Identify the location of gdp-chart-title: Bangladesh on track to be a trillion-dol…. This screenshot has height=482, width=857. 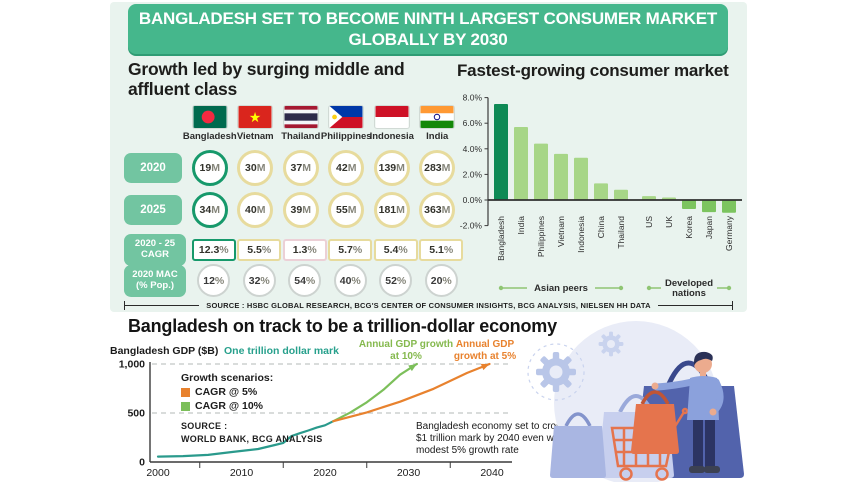
(342, 326).